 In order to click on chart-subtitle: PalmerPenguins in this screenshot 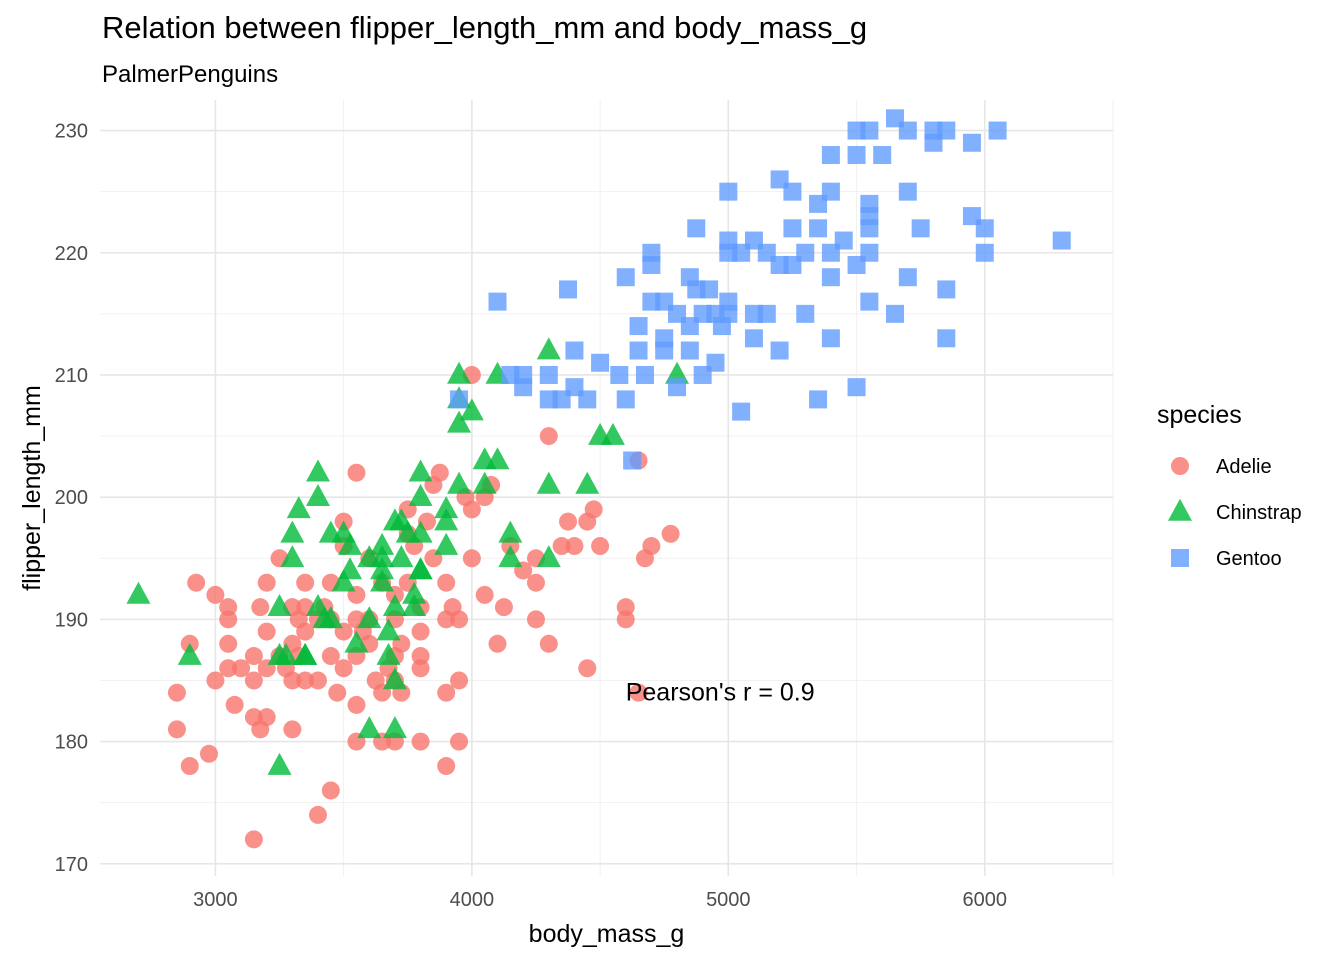, I will do `click(190, 74)`.